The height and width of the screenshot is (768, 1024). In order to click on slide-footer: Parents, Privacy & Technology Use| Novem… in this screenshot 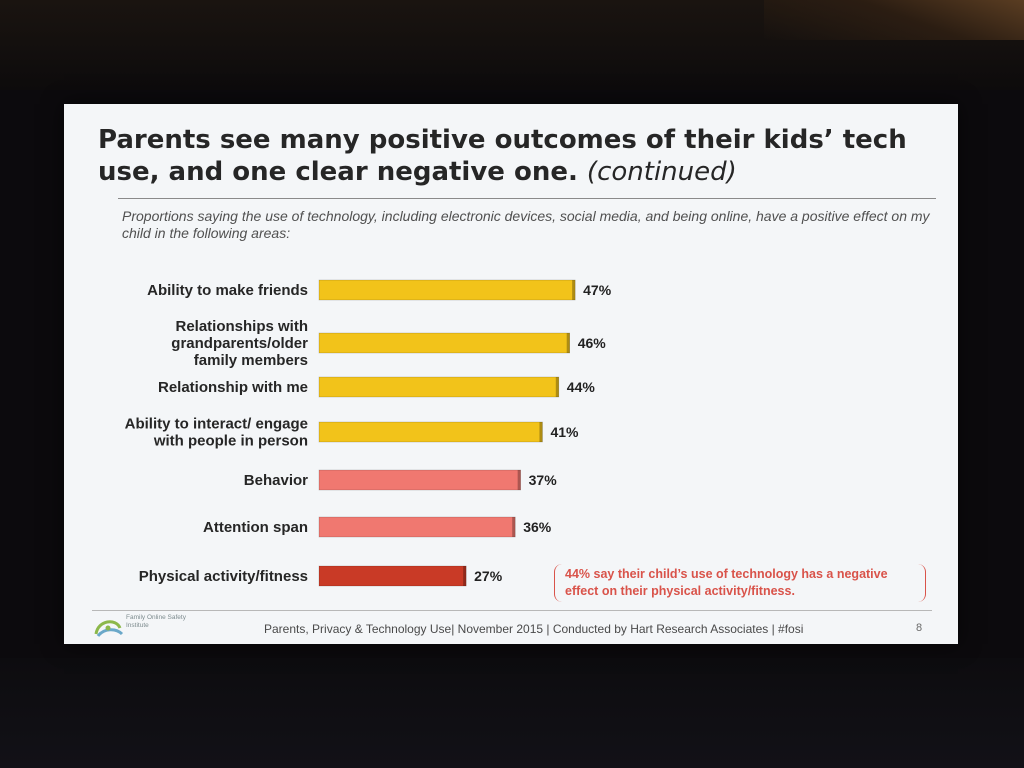, I will do `click(534, 629)`.